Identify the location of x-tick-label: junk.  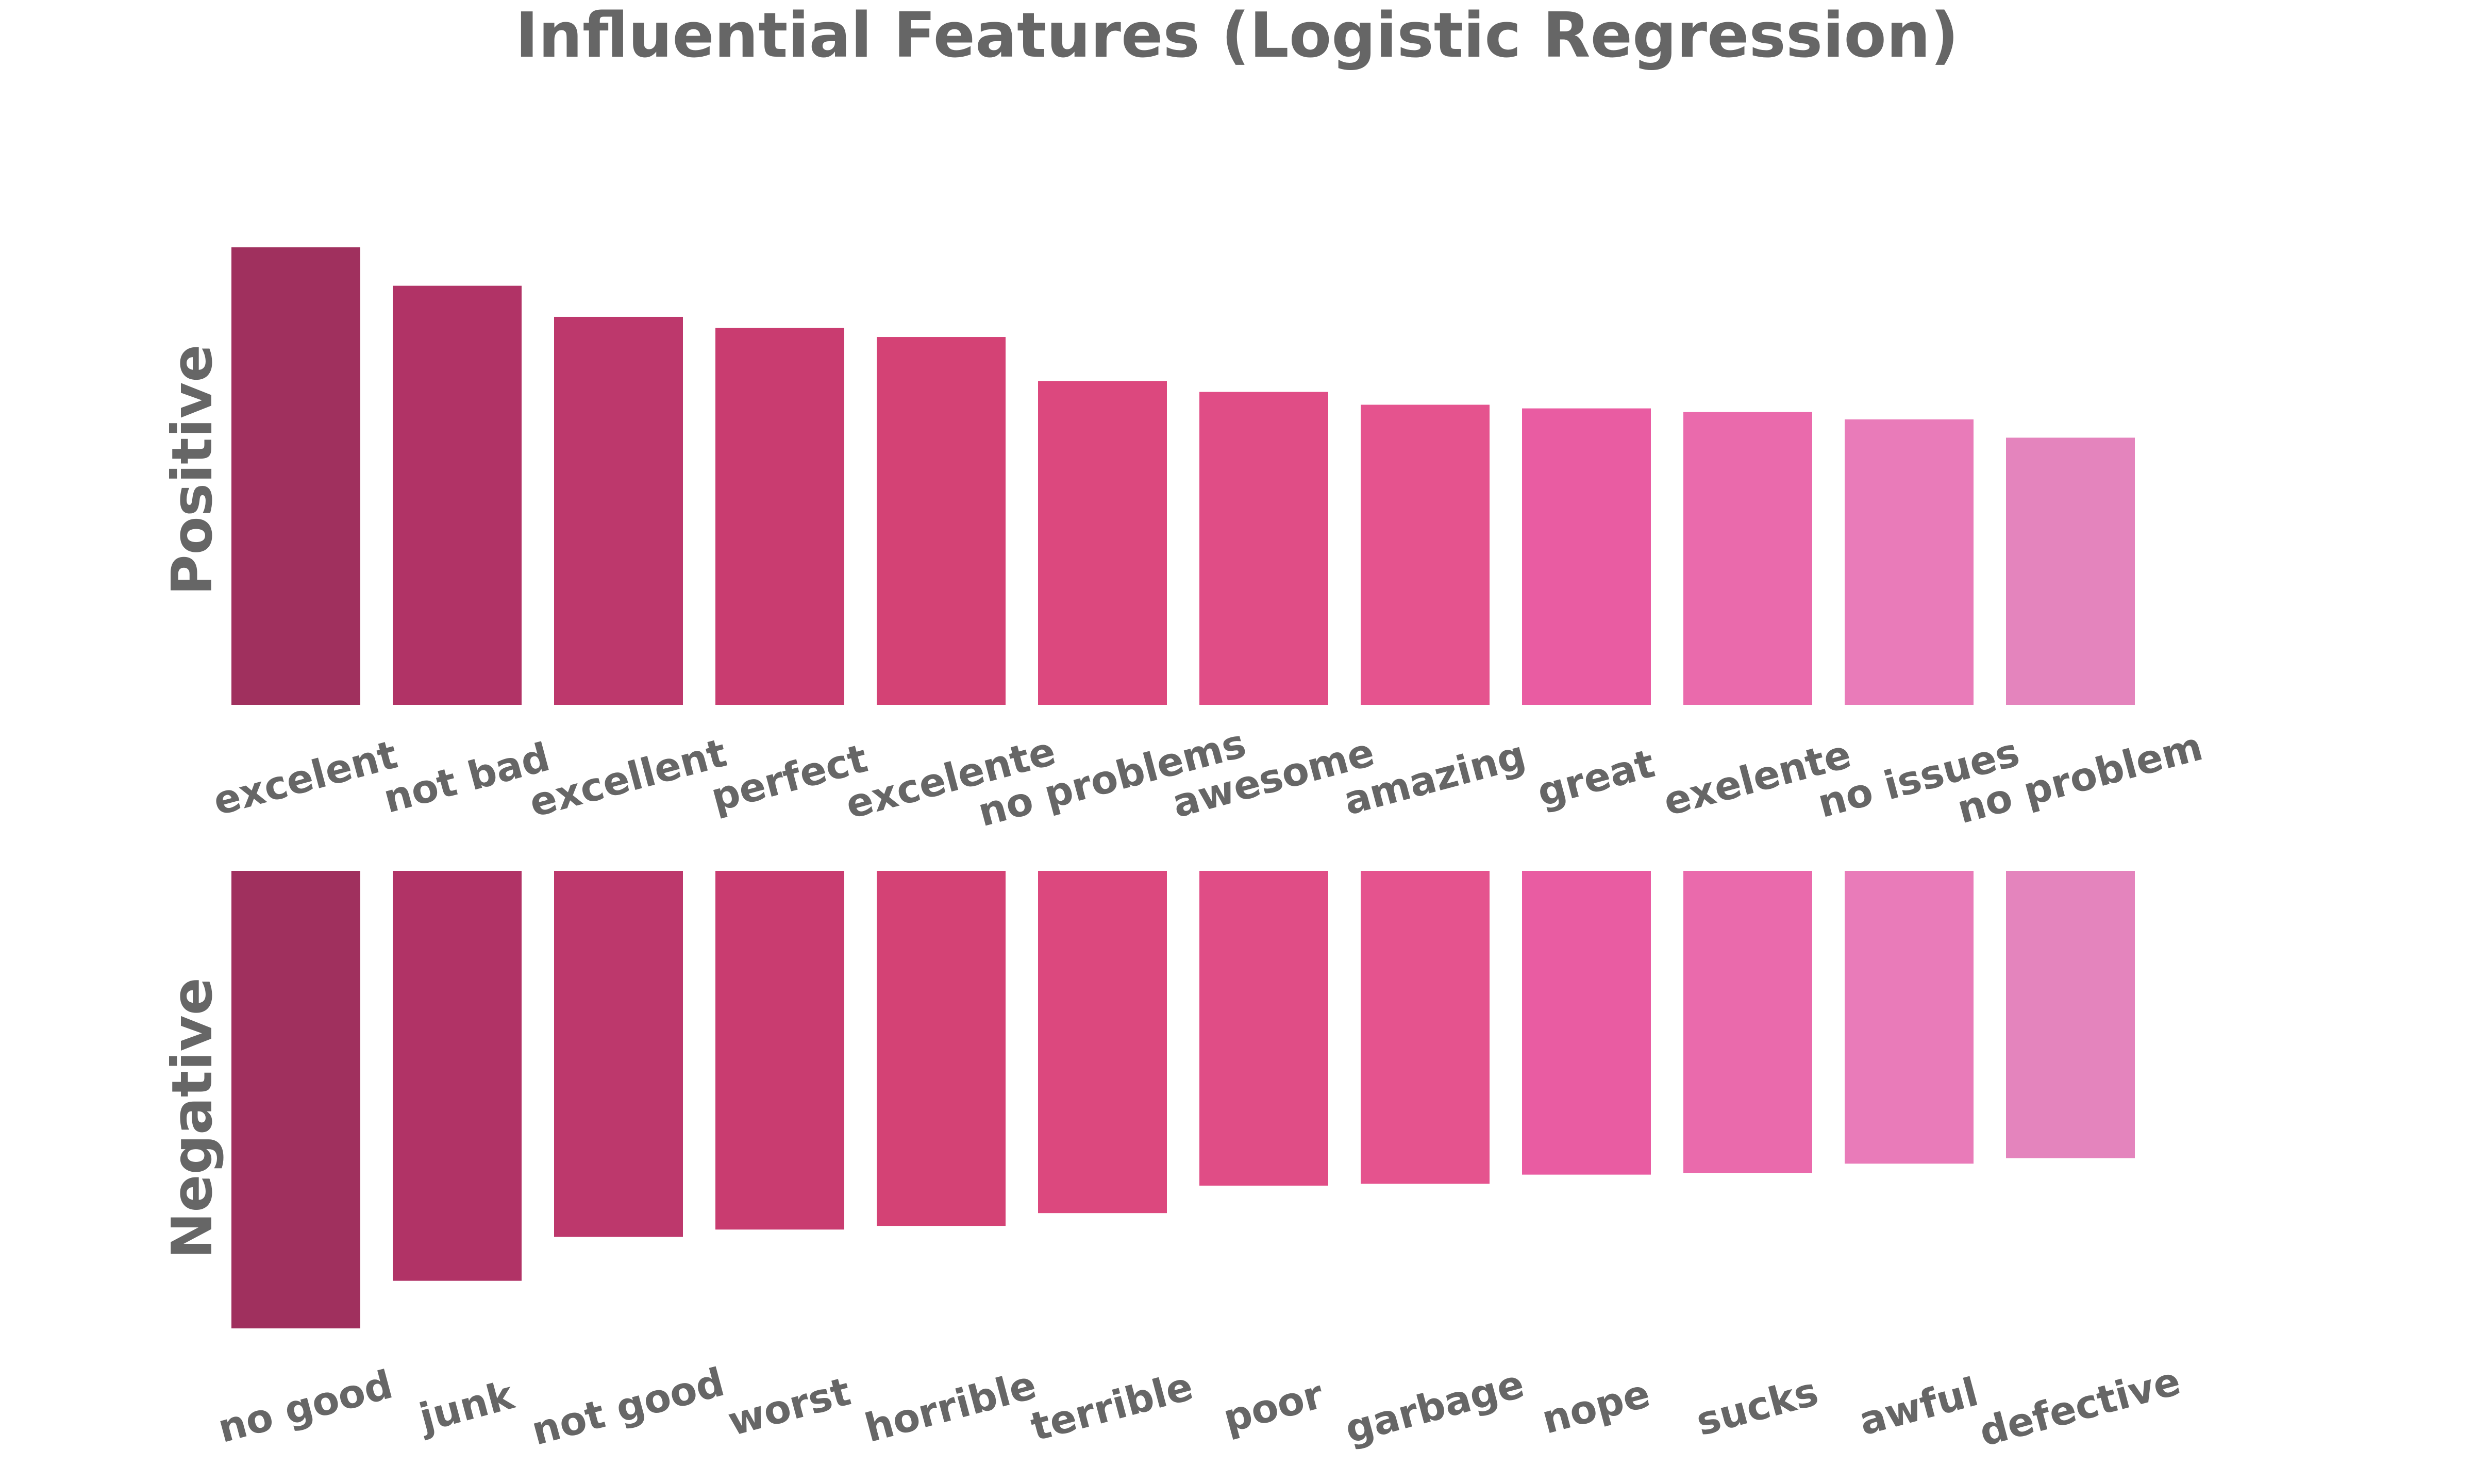
(466, 1406).